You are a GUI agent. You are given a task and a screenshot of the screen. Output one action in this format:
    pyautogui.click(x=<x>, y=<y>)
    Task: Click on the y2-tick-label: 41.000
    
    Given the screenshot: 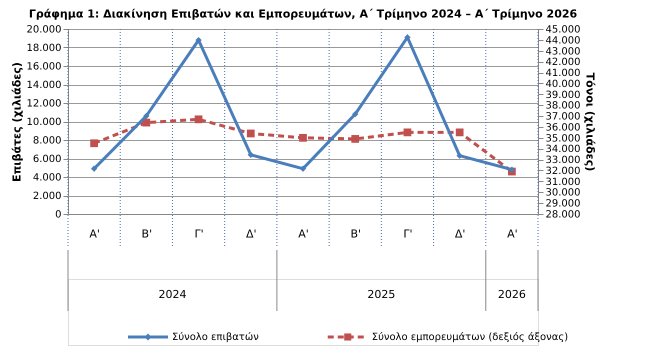 What is the action you would take?
    pyautogui.click(x=563, y=74)
    